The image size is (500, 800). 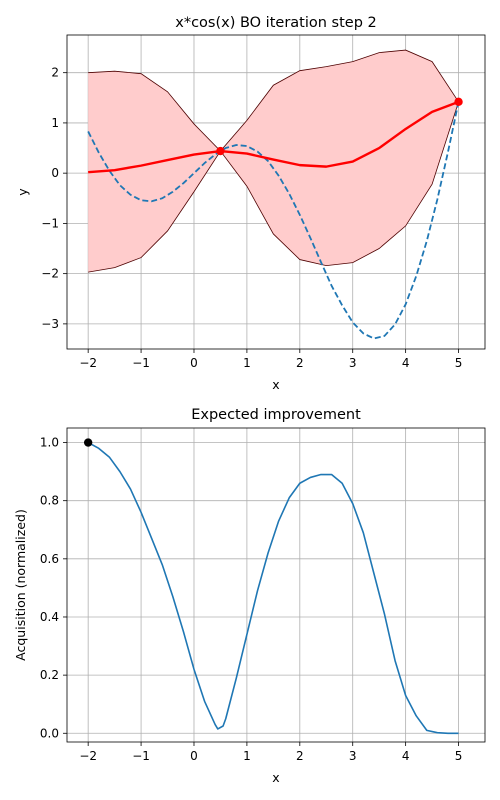 I want to click on ei-x-tick-label: 1, so click(x=247, y=756).